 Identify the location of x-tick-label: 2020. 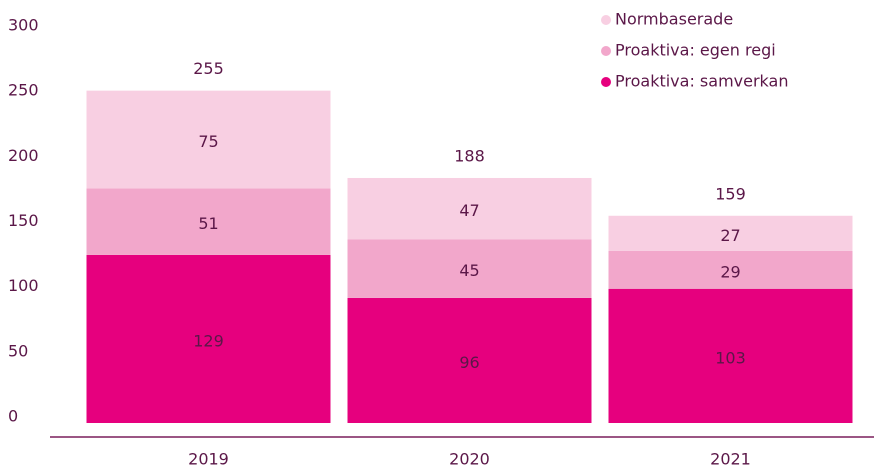
(469, 459).